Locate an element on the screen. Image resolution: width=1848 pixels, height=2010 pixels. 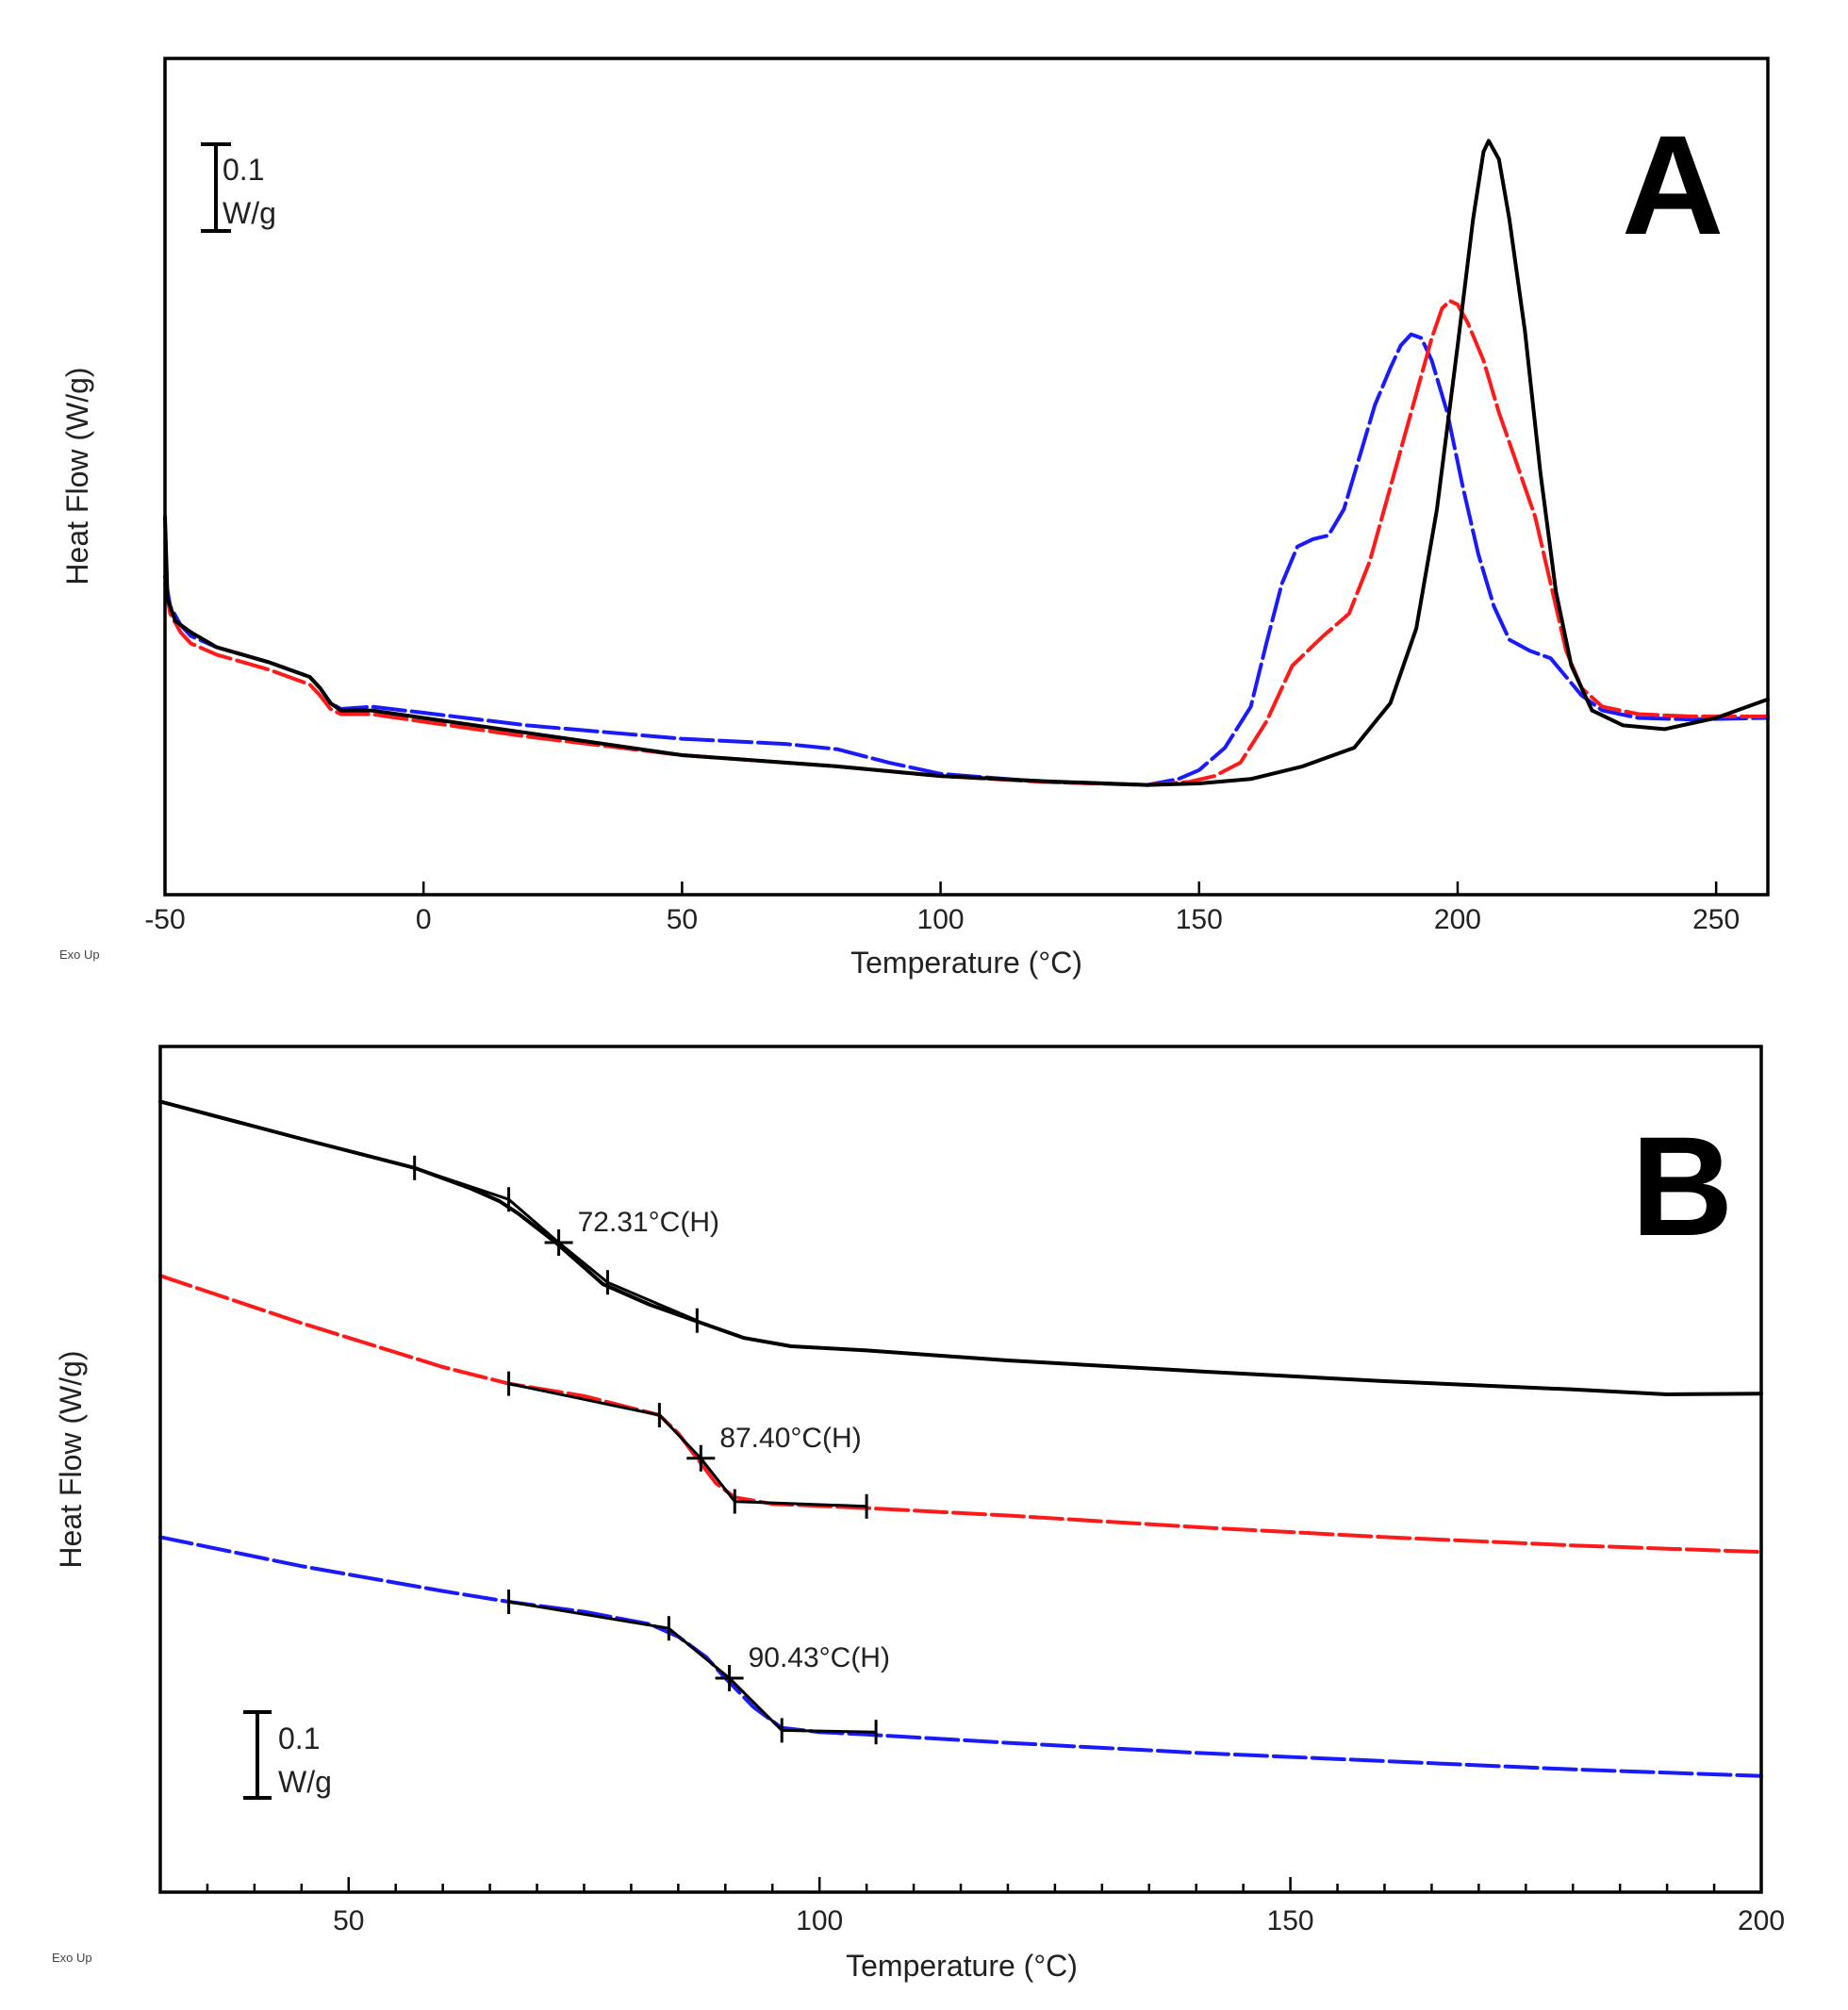
scale-bar-unit-a: W/g is located at coordinates (249, 213).